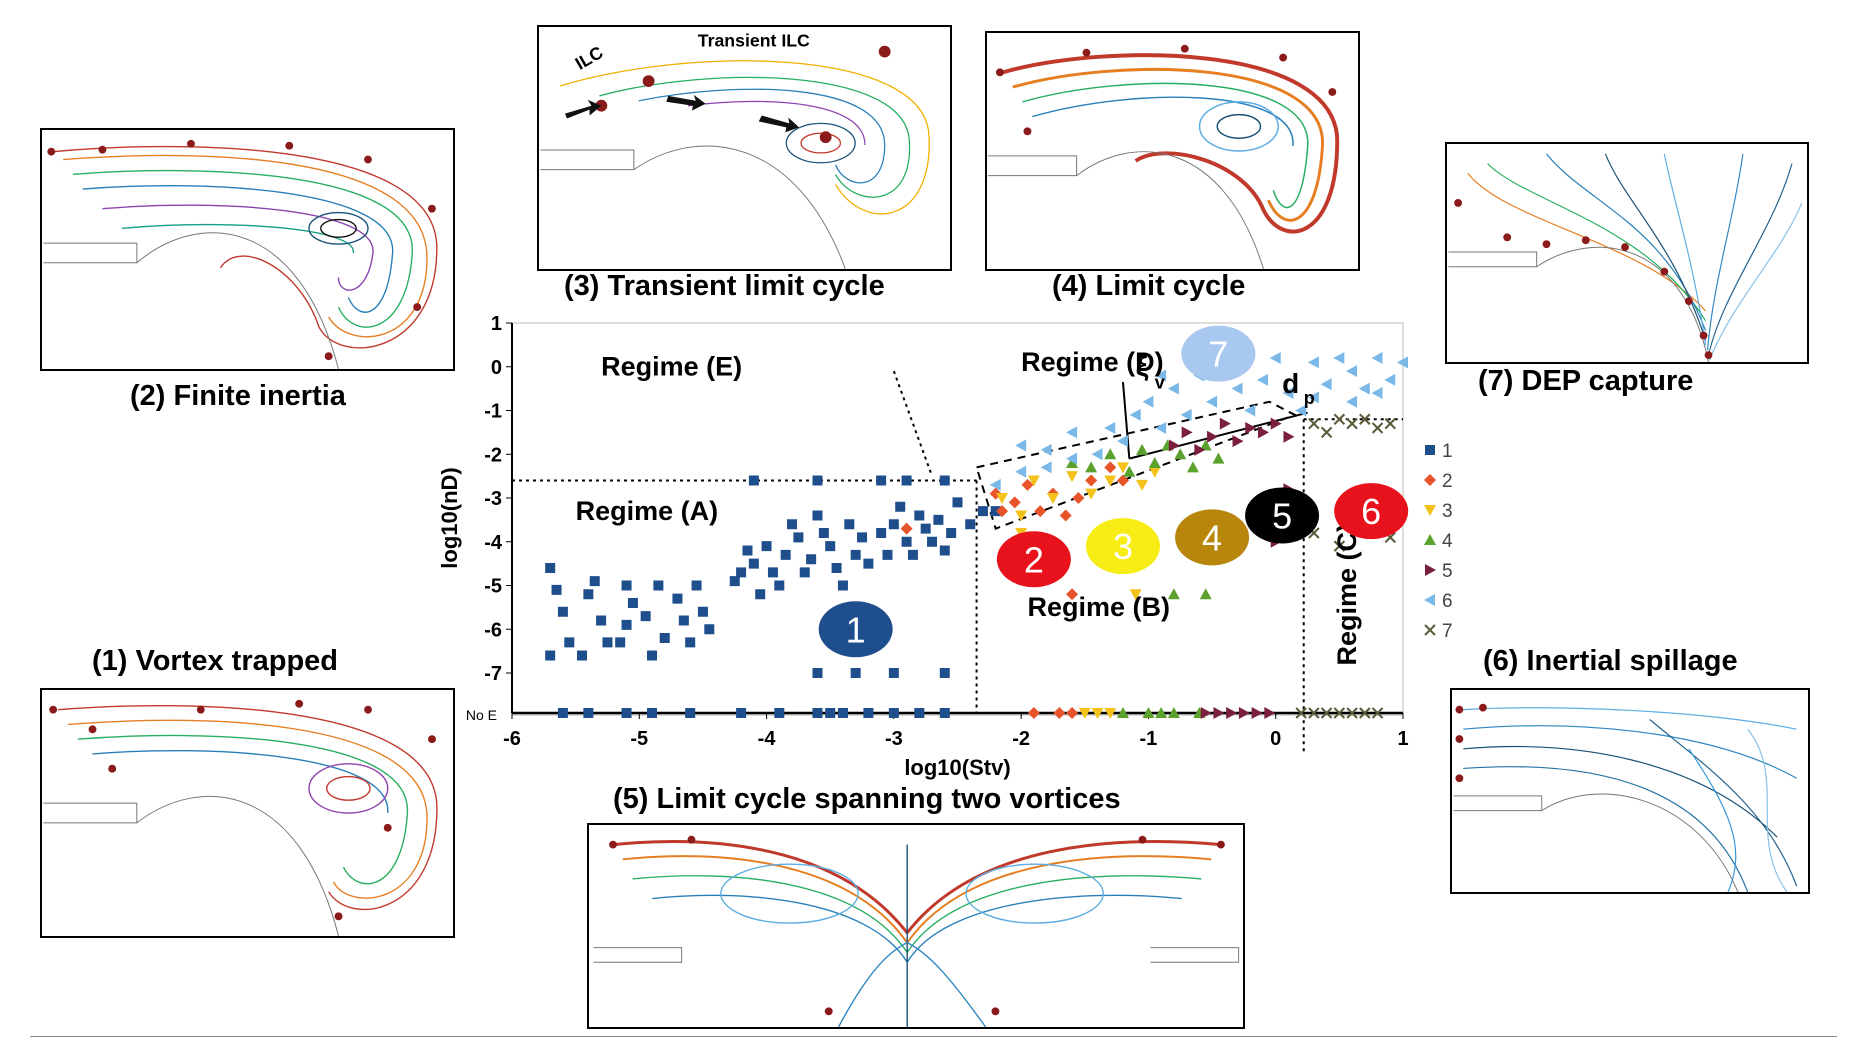  I want to click on regime-badge-number: 4, so click(1212, 537).